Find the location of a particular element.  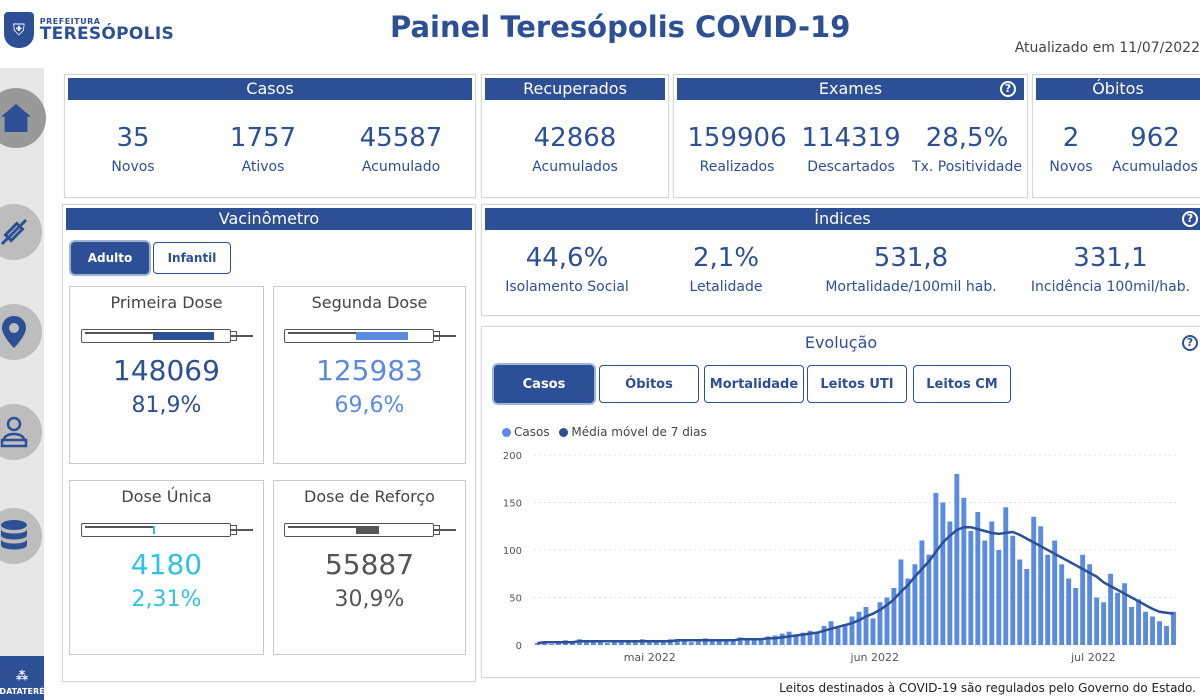

indices-header: Índices ? is located at coordinates (842, 219).